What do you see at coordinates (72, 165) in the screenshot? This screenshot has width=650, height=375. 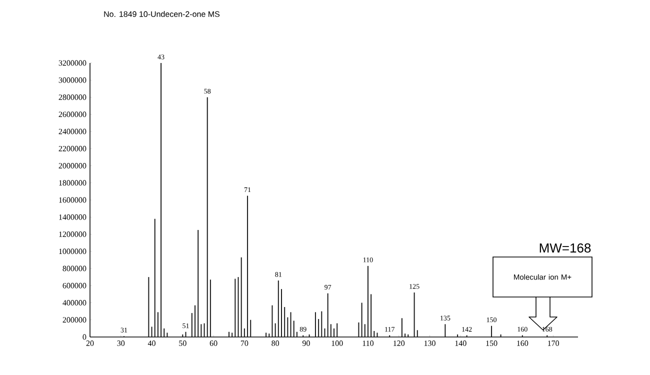 I see `y-tick-label: 2000000` at bounding box center [72, 165].